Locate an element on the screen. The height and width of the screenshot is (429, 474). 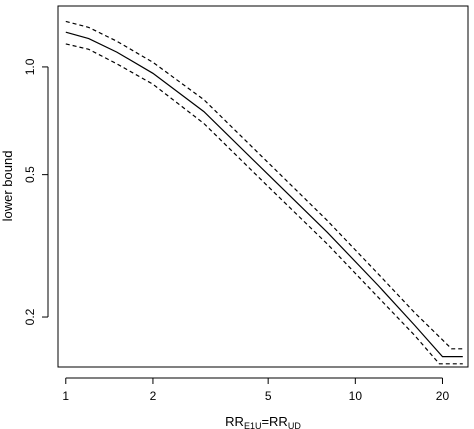
x-axis-label-sub1: E1U is located at coordinates (253, 425).